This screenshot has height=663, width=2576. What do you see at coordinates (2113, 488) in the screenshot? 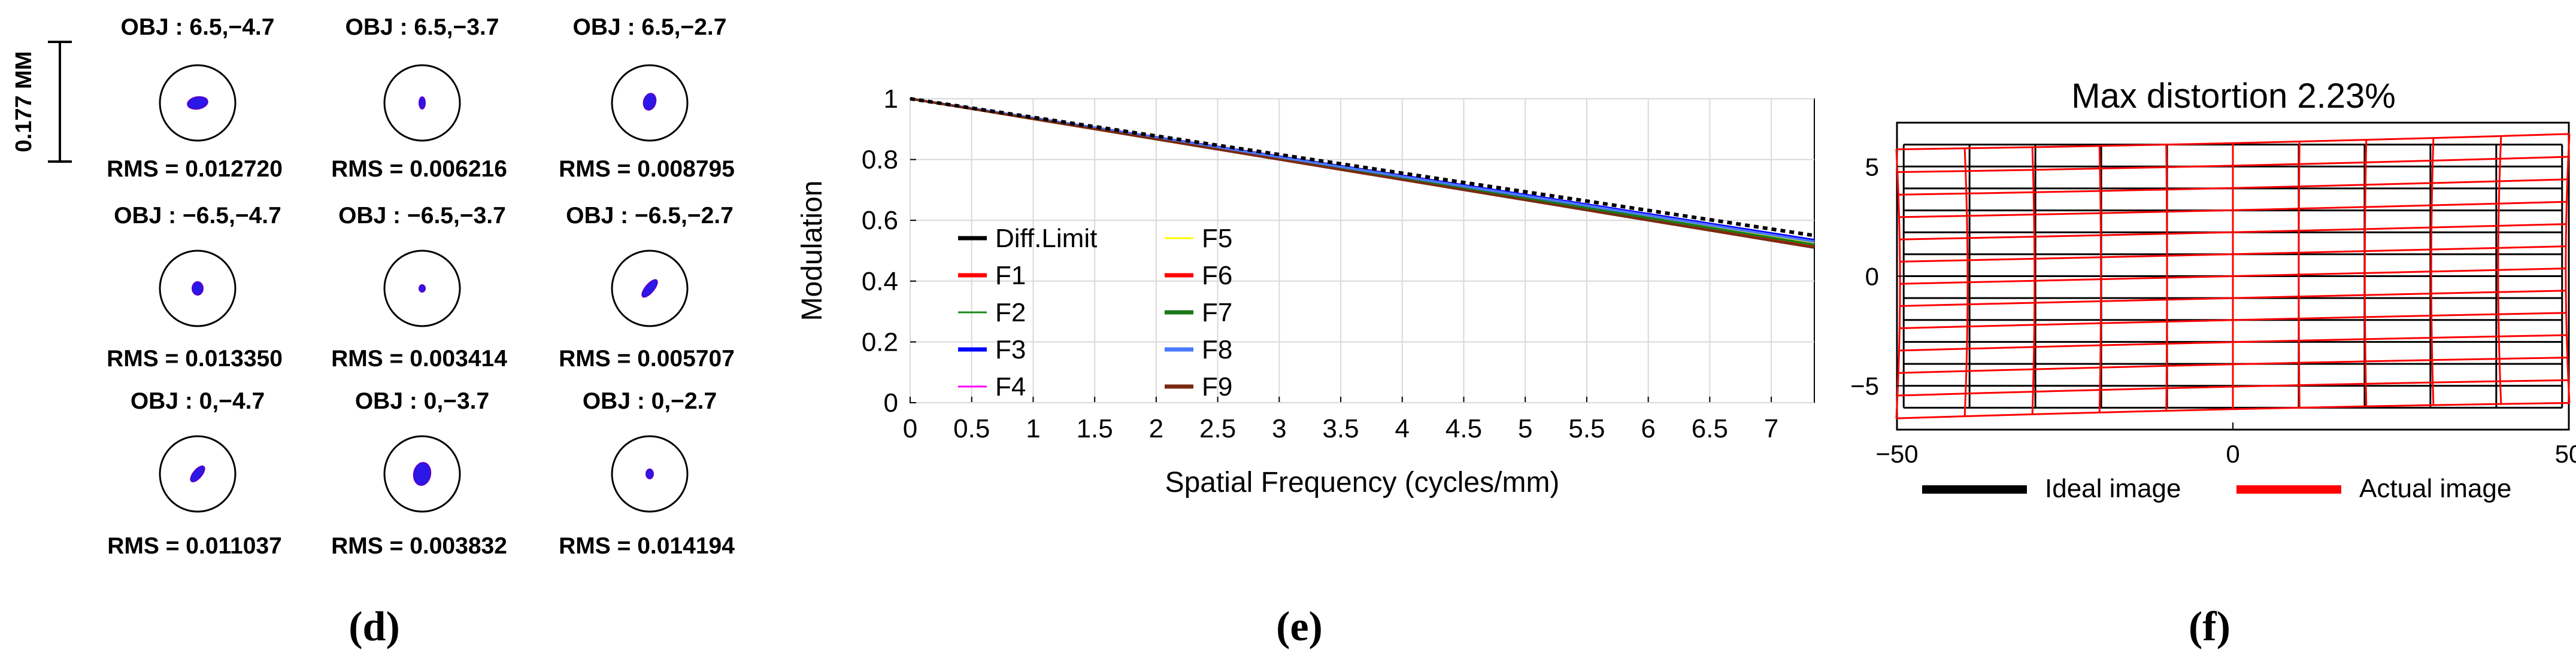
I see `distortion-legend-label: Ideal image` at bounding box center [2113, 488].